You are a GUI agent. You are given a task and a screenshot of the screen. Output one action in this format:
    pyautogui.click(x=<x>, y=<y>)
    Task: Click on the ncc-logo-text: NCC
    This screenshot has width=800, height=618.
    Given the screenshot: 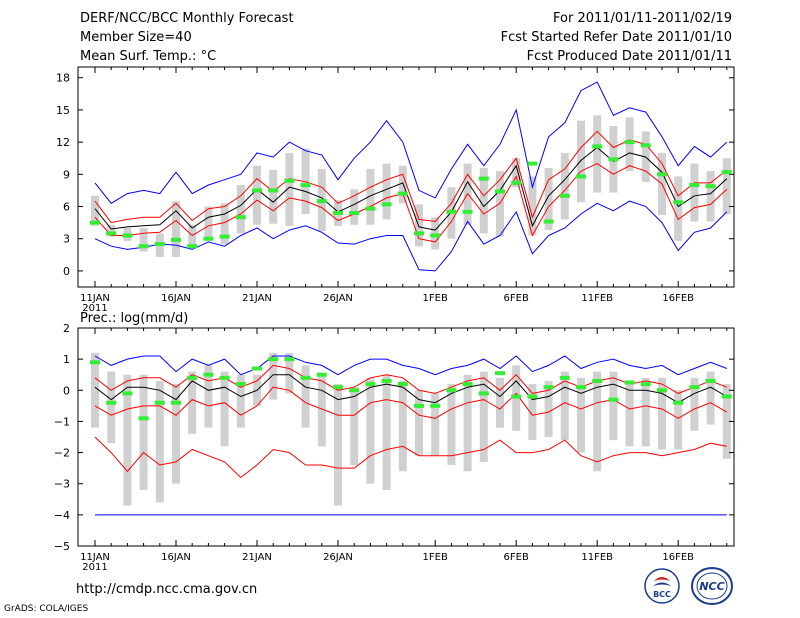 What is the action you would take?
    pyautogui.click(x=711, y=586)
    